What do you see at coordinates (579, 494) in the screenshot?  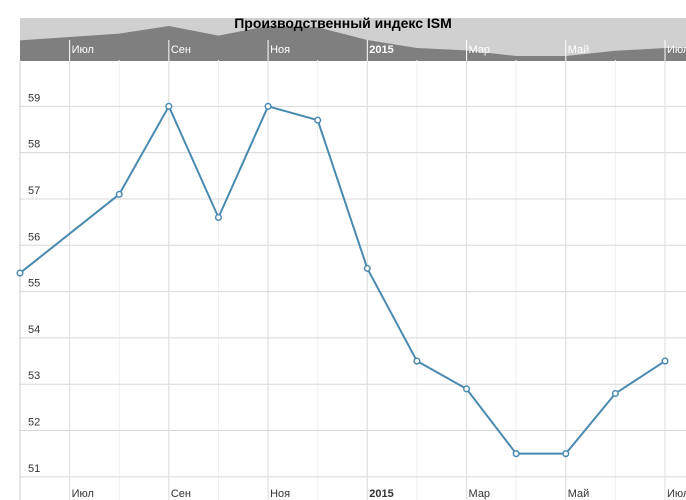 I see `x-tick-label: Май` at bounding box center [579, 494].